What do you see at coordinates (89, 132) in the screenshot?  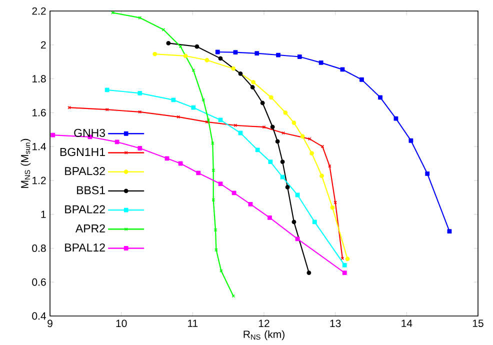 I see `legend-label: GNH3` at bounding box center [89, 132].